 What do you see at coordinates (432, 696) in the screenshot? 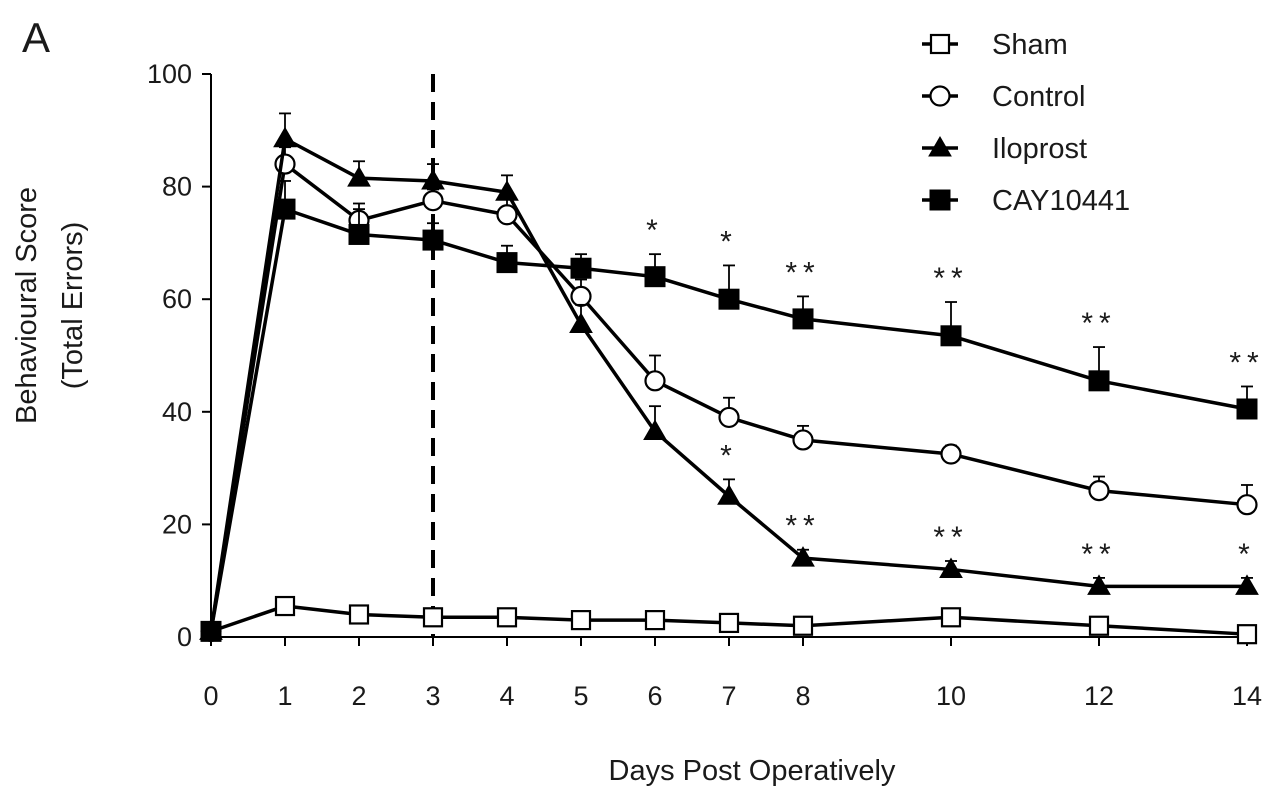
I see `x-tick-label: 3` at bounding box center [432, 696].